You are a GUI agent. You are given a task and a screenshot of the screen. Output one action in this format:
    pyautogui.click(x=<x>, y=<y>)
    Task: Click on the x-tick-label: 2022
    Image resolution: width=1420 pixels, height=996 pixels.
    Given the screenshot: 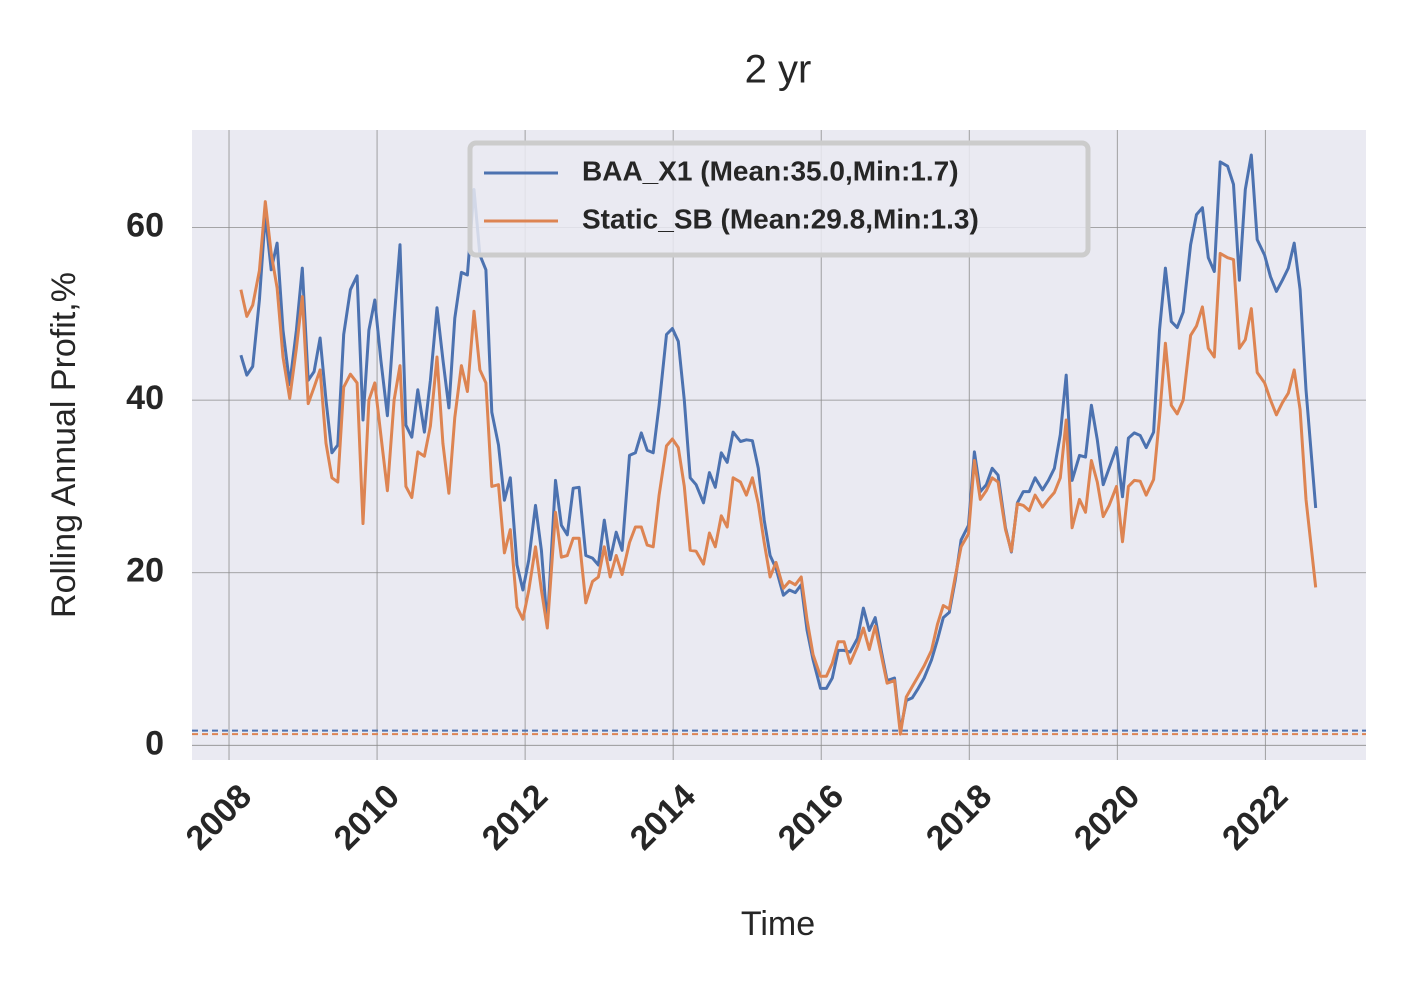 What is the action you would take?
    pyautogui.click(x=1255, y=817)
    